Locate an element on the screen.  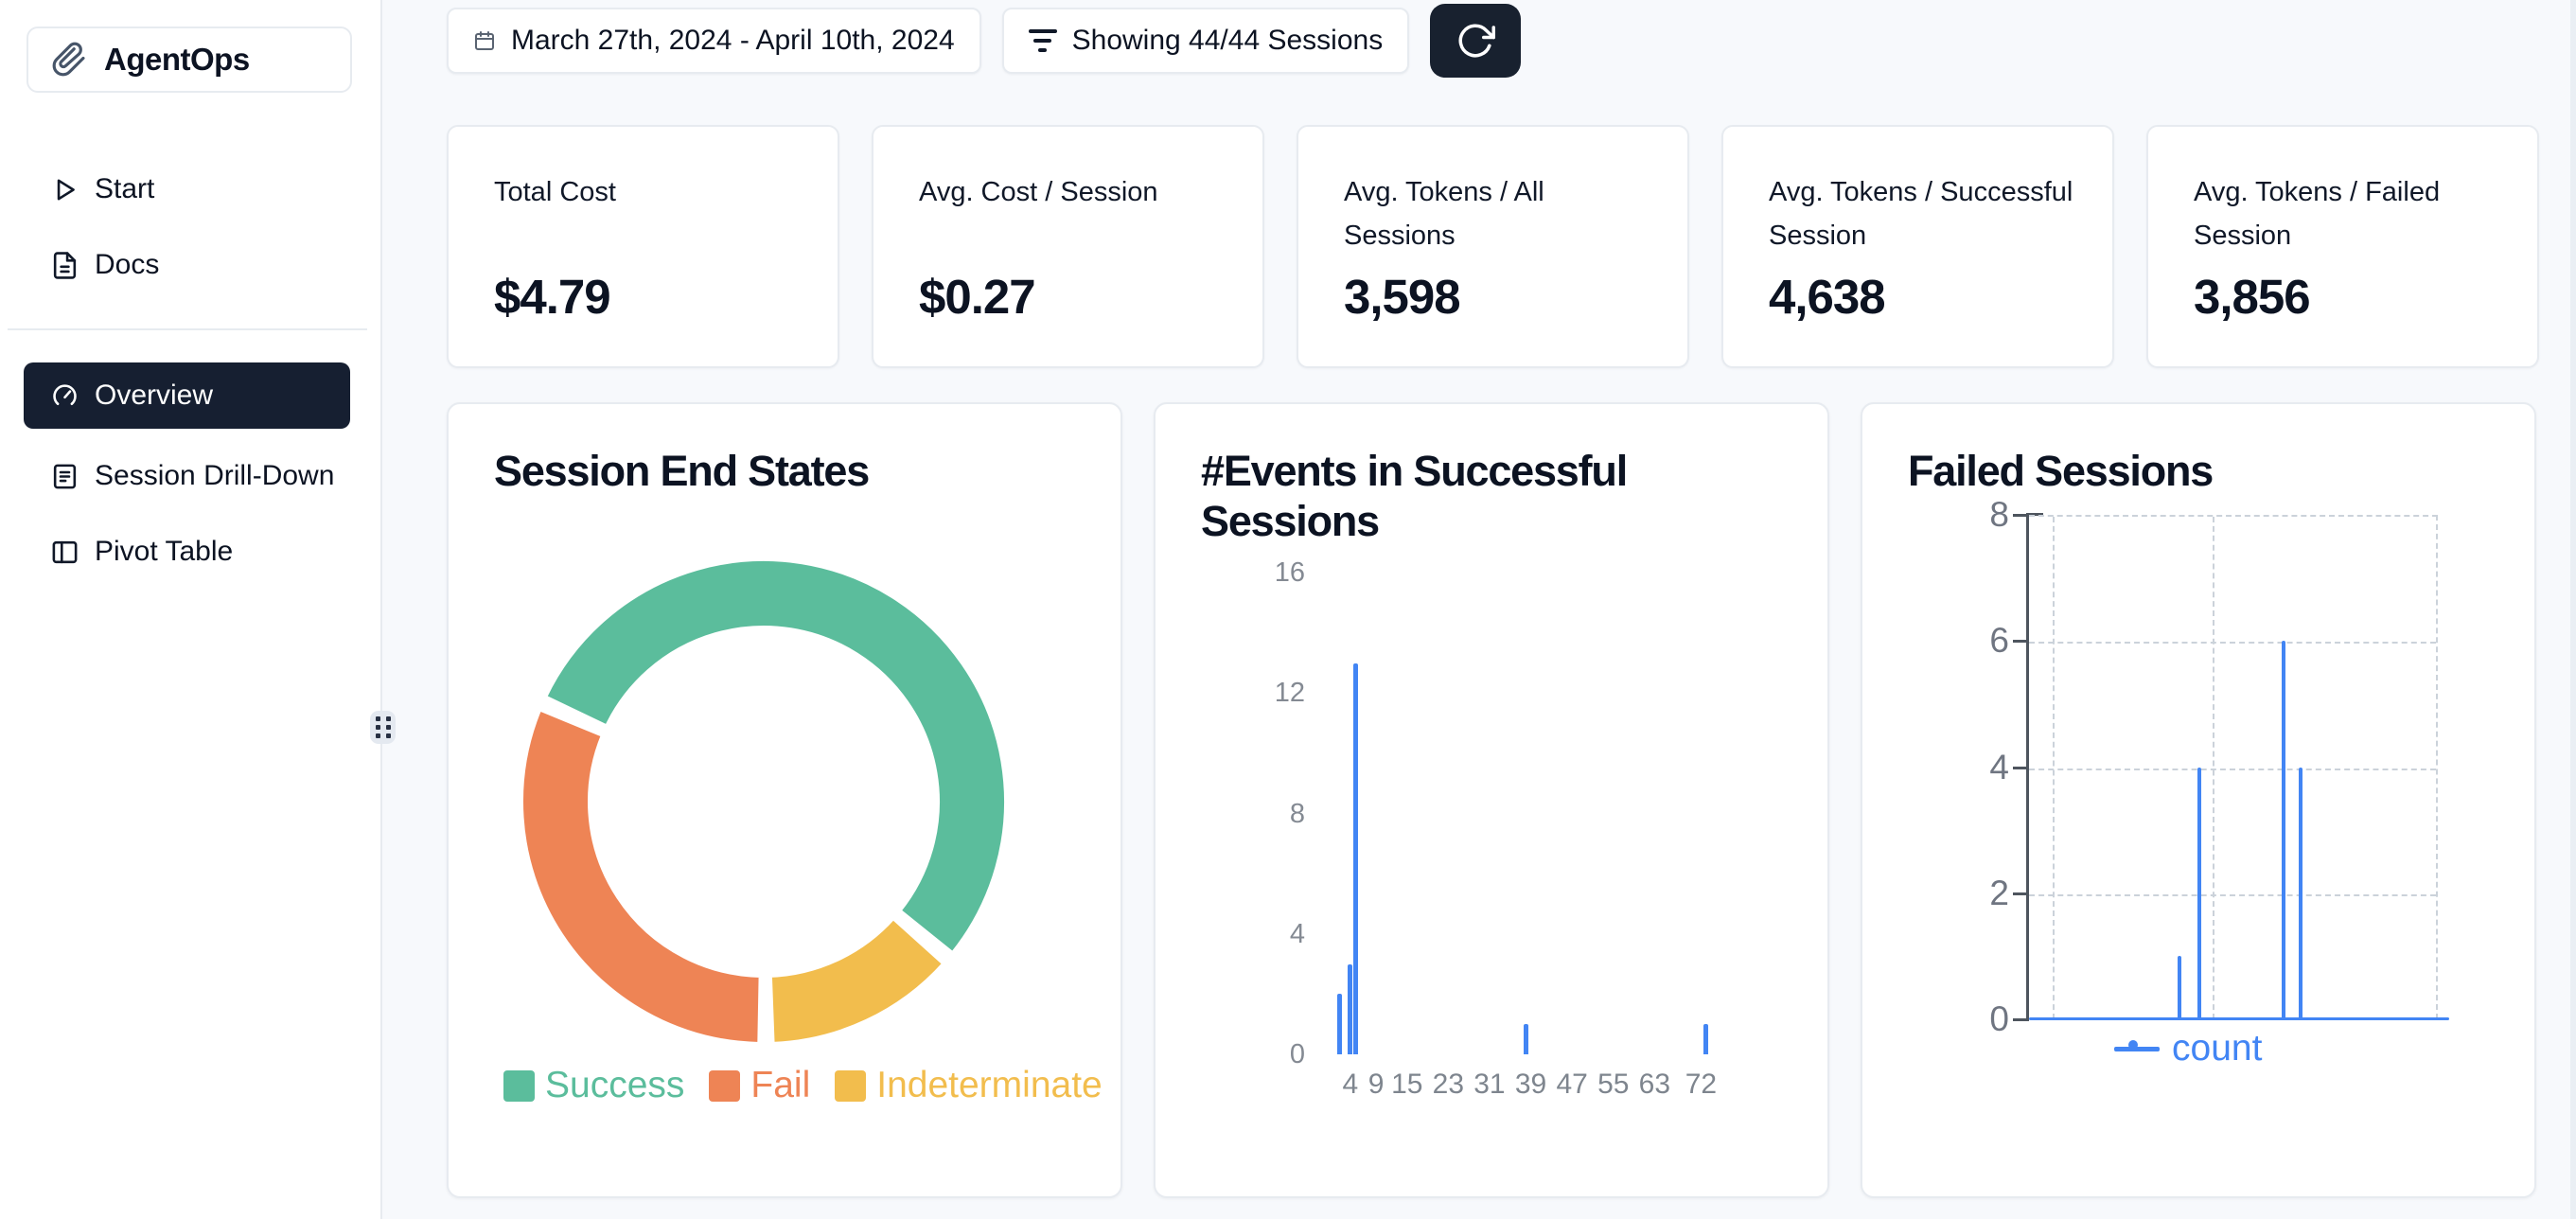
stat-card-avg-tokens-failed: Avg. Tokens / Failed Session 3,856 is located at coordinates (2342, 246).